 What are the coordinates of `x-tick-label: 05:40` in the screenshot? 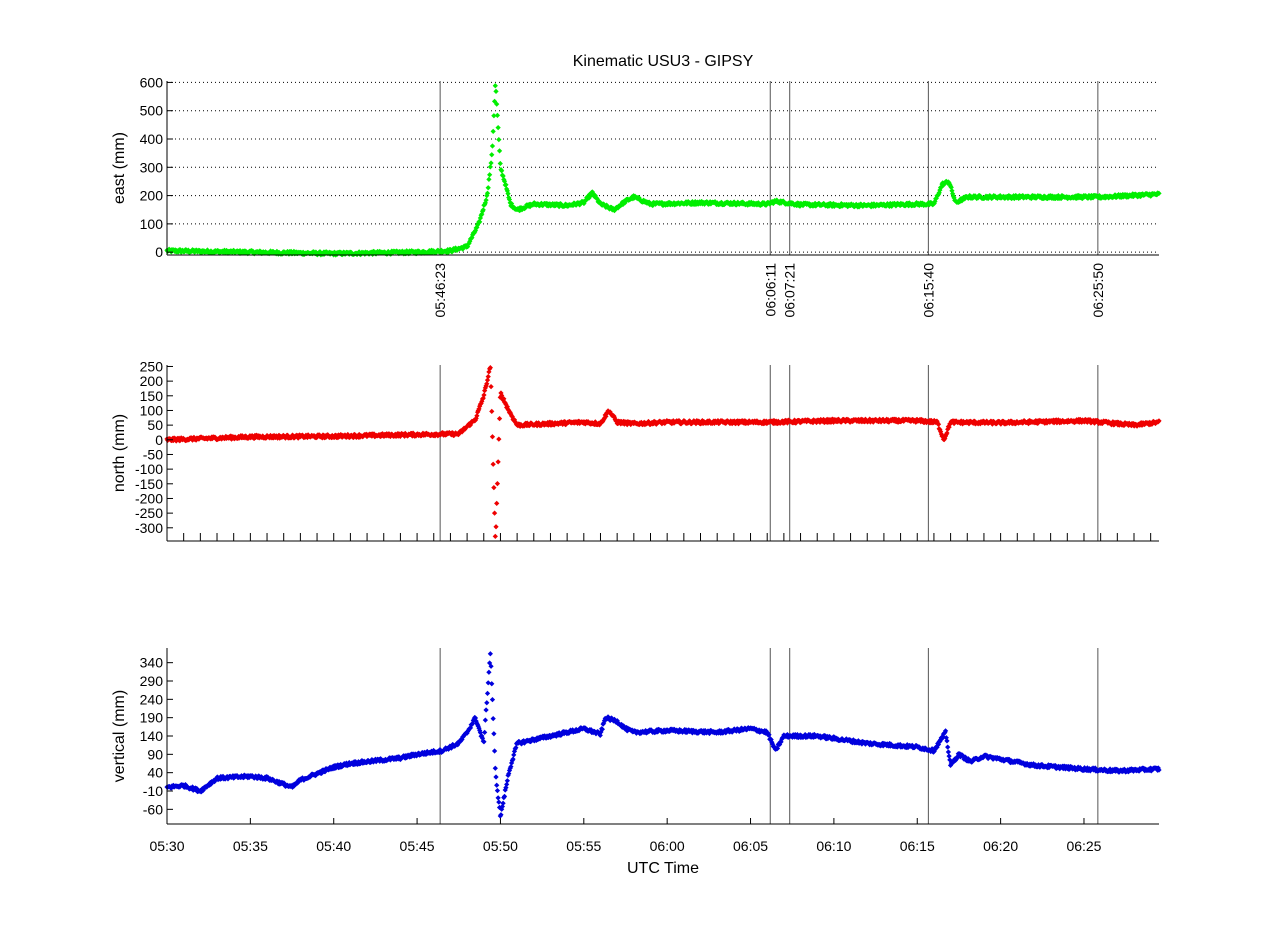 It's located at (333, 846).